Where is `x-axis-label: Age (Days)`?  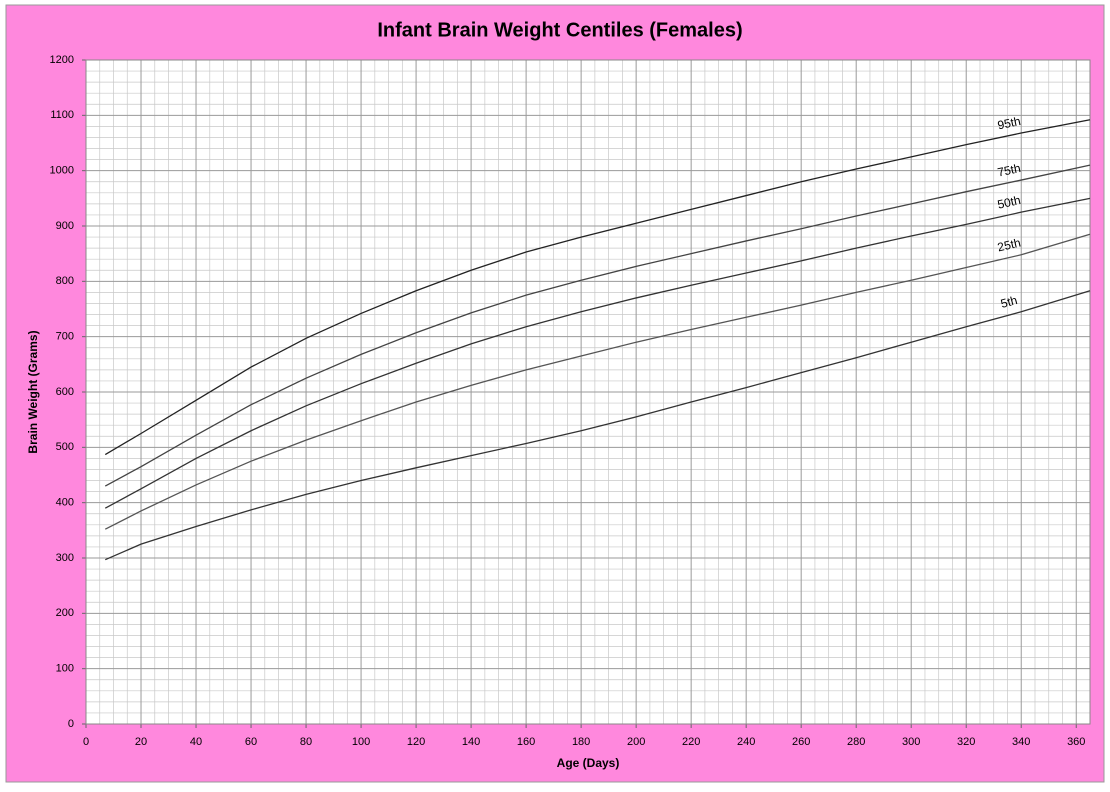 x-axis-label: Age (Days) is located at coordinates (588, 763).